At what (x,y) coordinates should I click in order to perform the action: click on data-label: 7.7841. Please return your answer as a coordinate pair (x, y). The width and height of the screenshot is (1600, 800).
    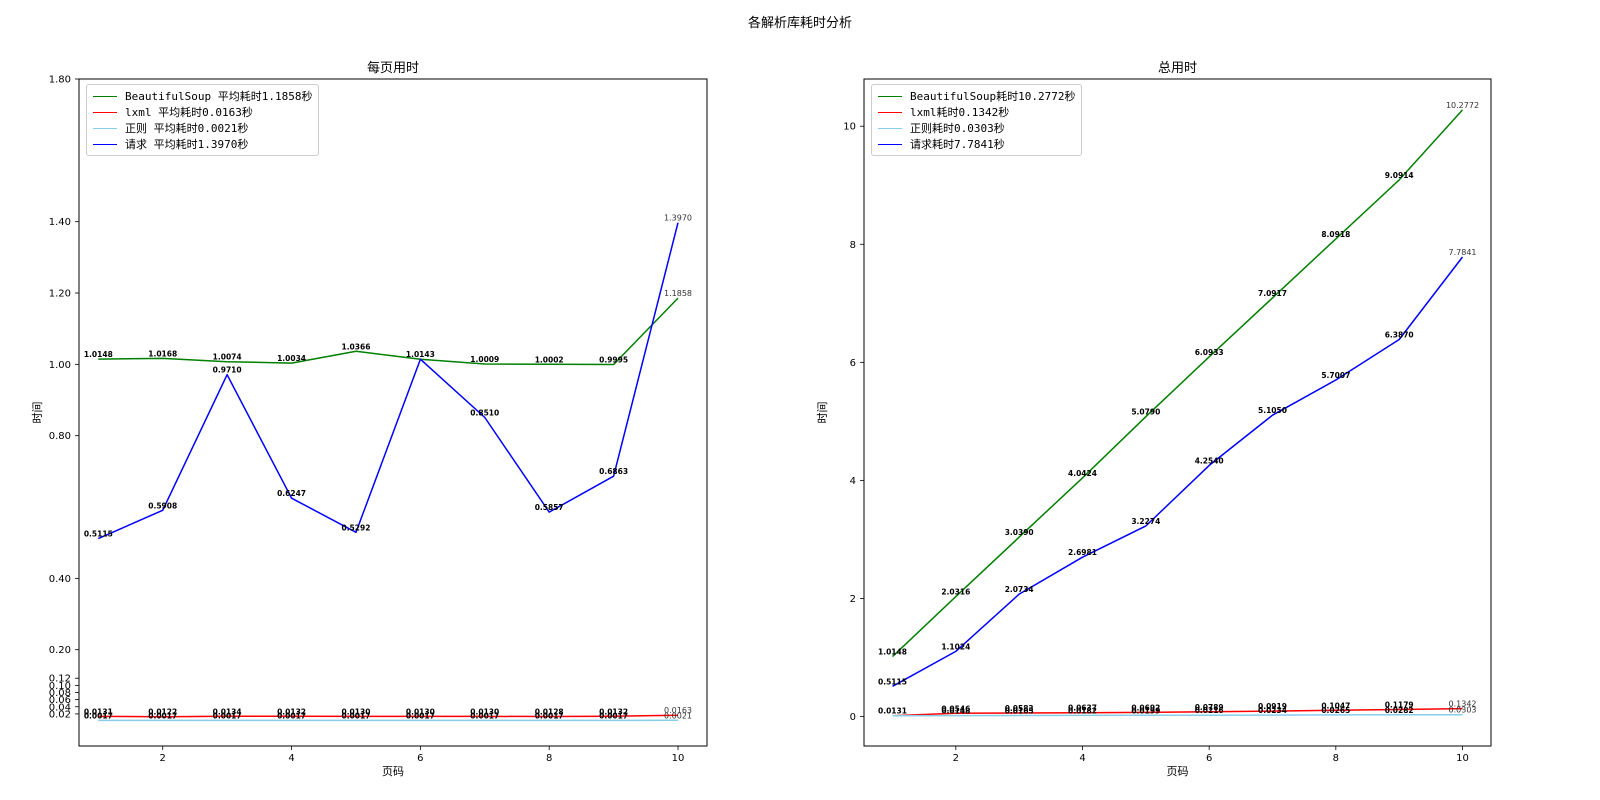
    Looking at the image, I should click on (1463, 252).